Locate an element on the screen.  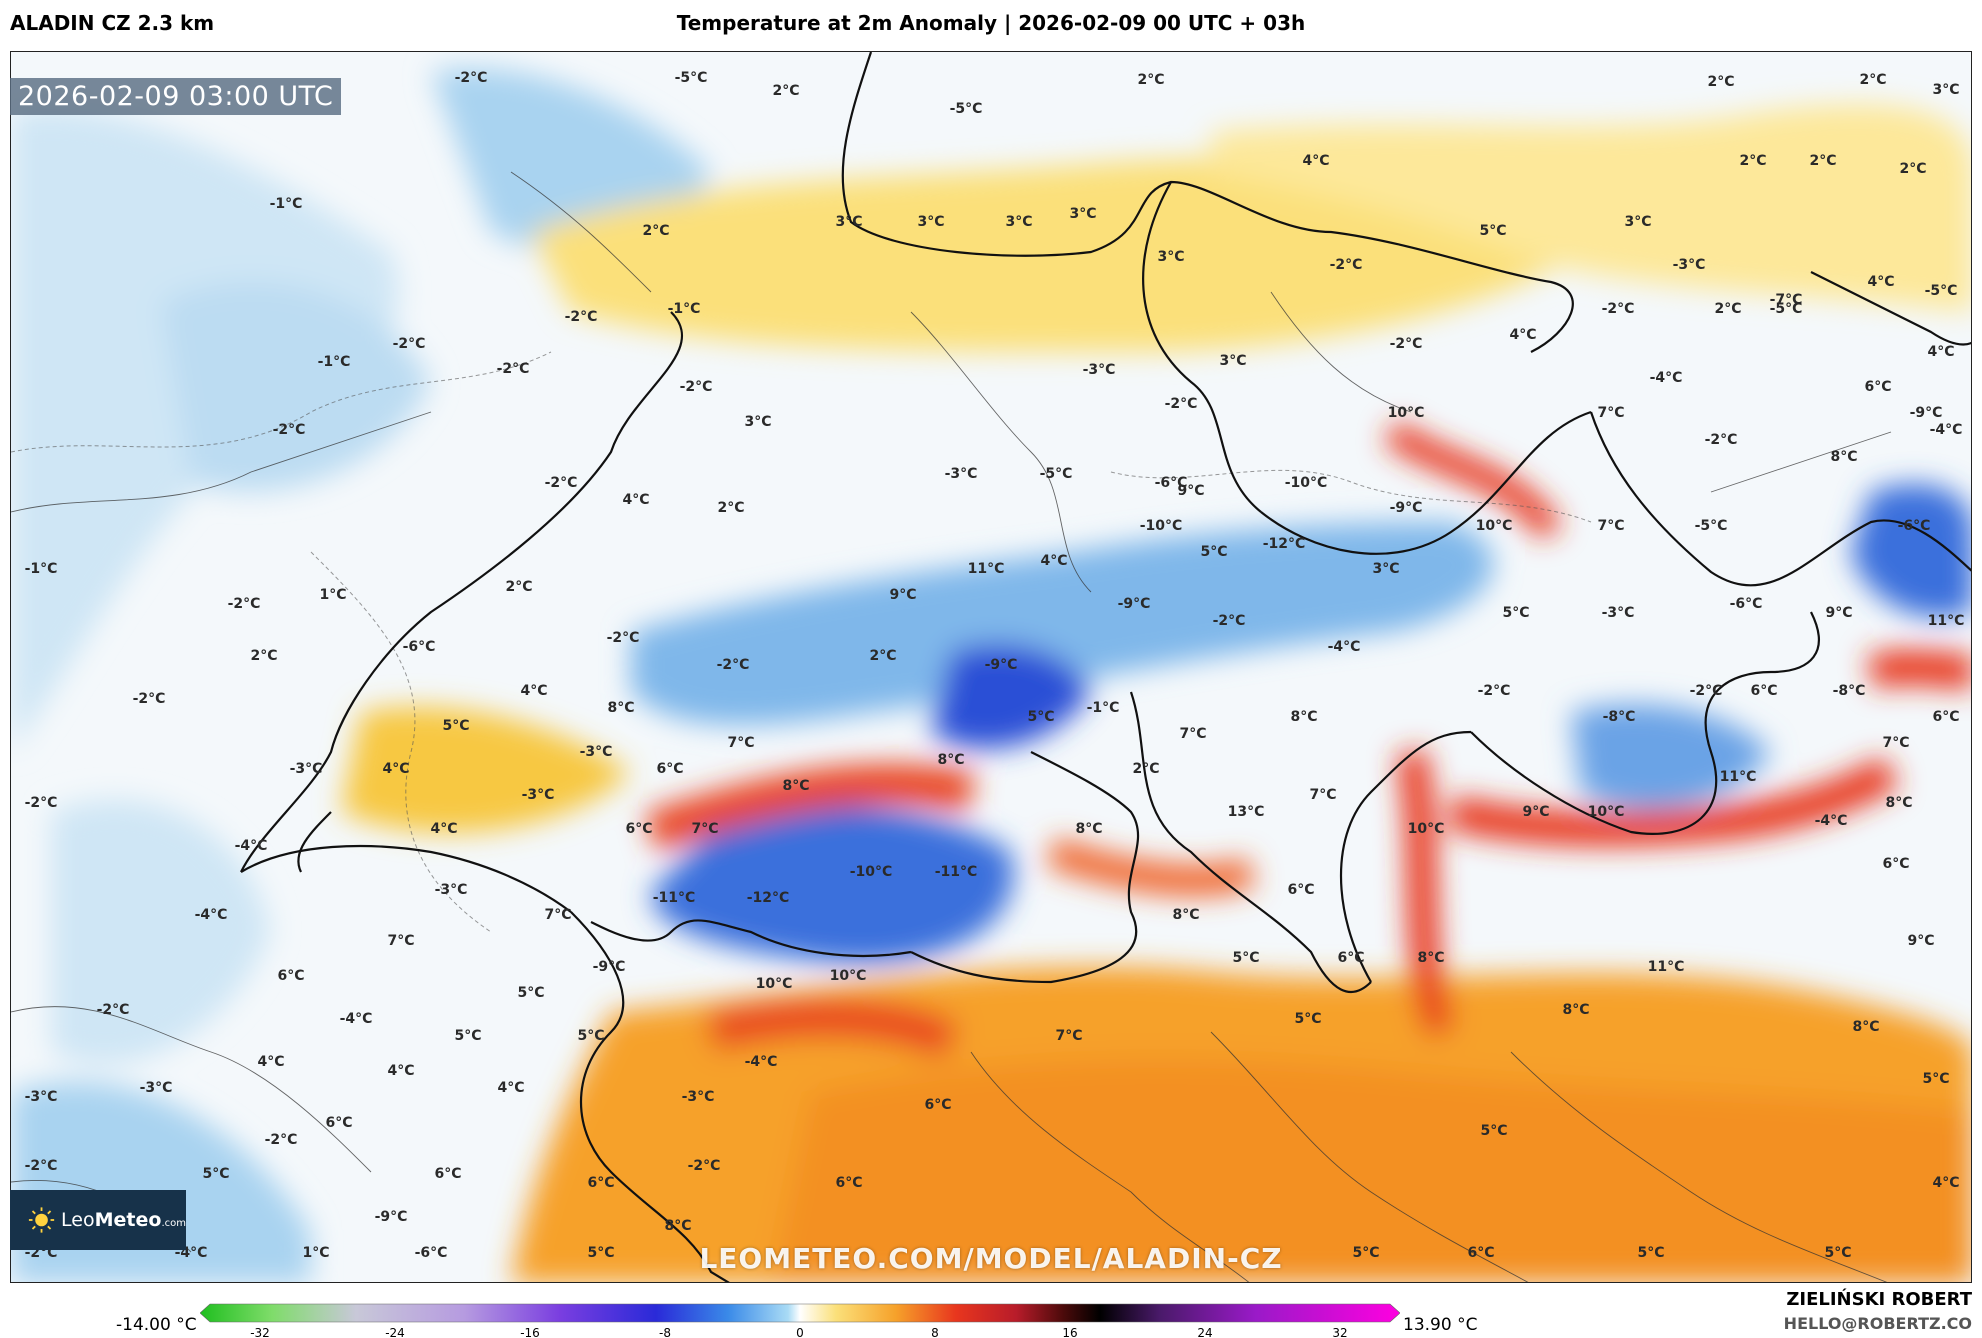
colorbar-tick-label: -8 is located at coordinates (665, 1332).